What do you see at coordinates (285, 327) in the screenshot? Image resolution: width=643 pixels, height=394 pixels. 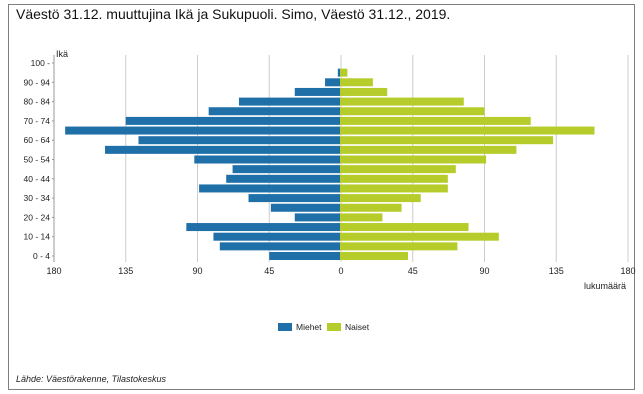 I see `legend-swatch-miehet` at bounding box center [285, 327].